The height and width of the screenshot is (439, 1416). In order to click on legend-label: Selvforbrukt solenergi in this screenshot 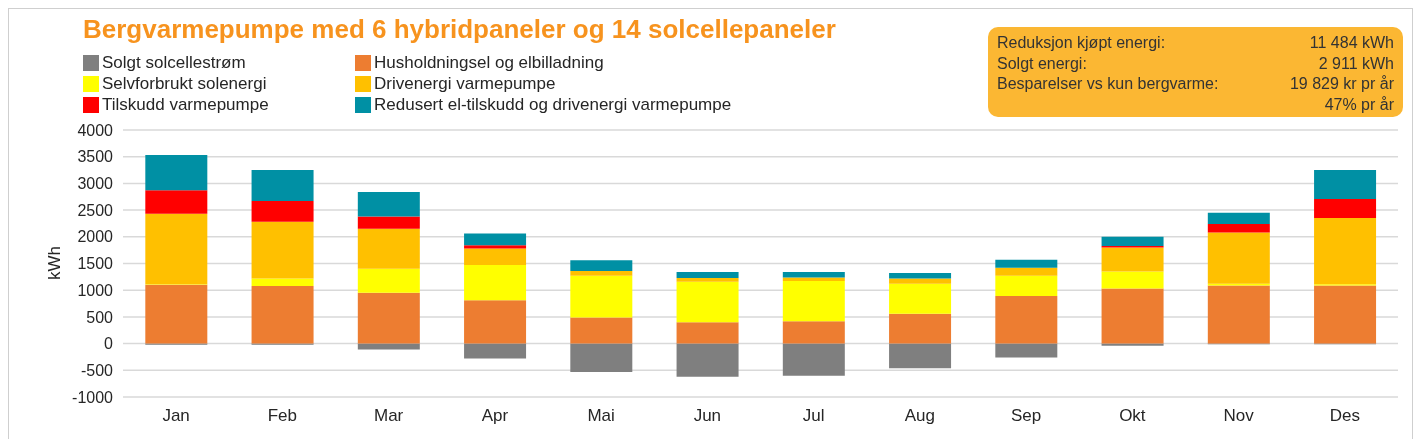, I will do `click(184, 83)`.